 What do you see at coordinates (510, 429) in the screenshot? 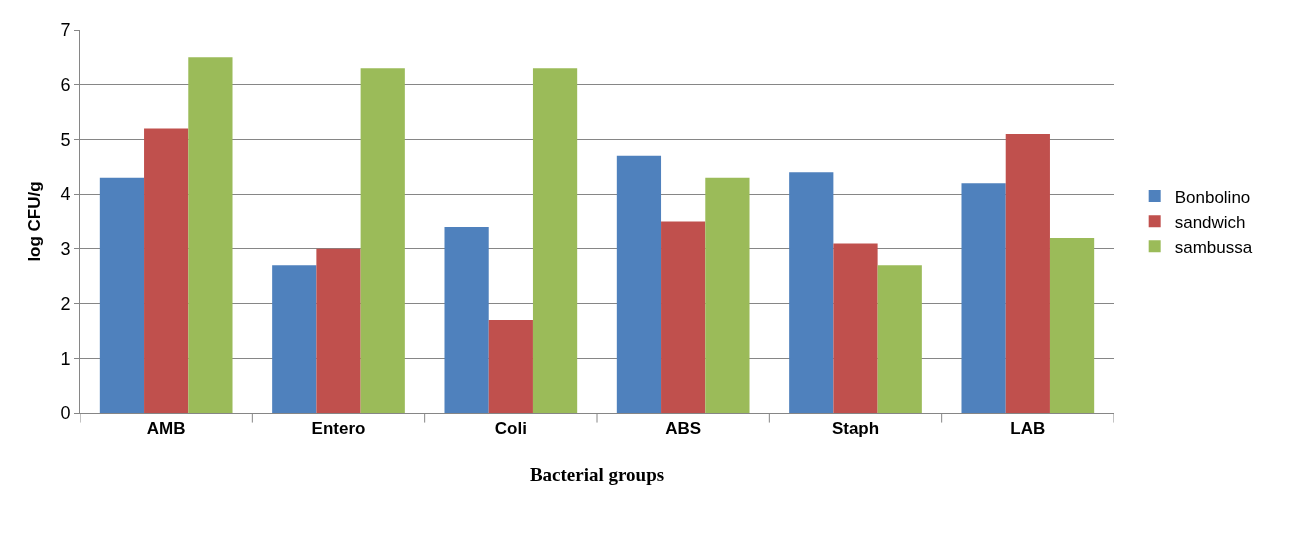
I see `x-tick-label: Coli` at bounding box center [510, 429].